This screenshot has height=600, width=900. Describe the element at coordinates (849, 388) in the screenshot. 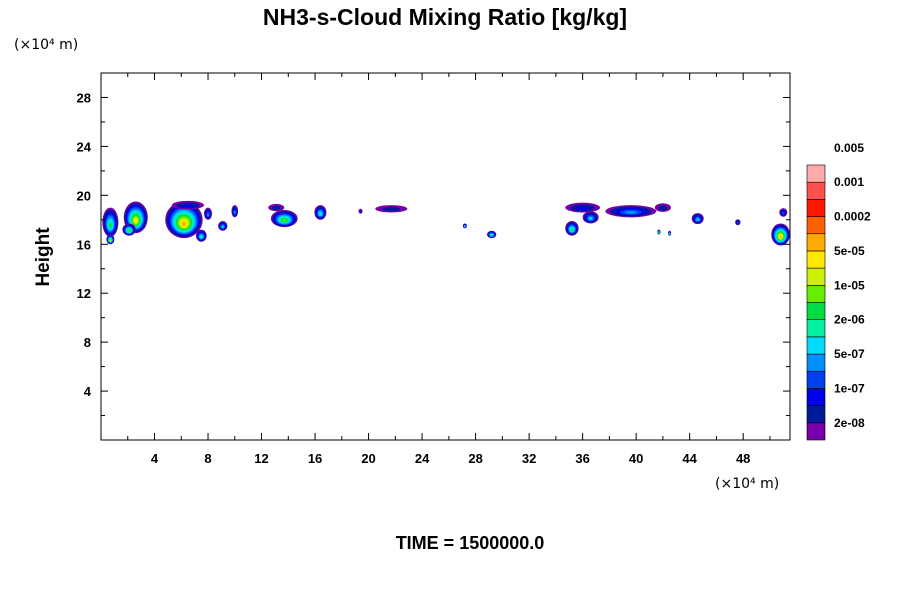

I see `colorbar-label: 1e-07` at that location.